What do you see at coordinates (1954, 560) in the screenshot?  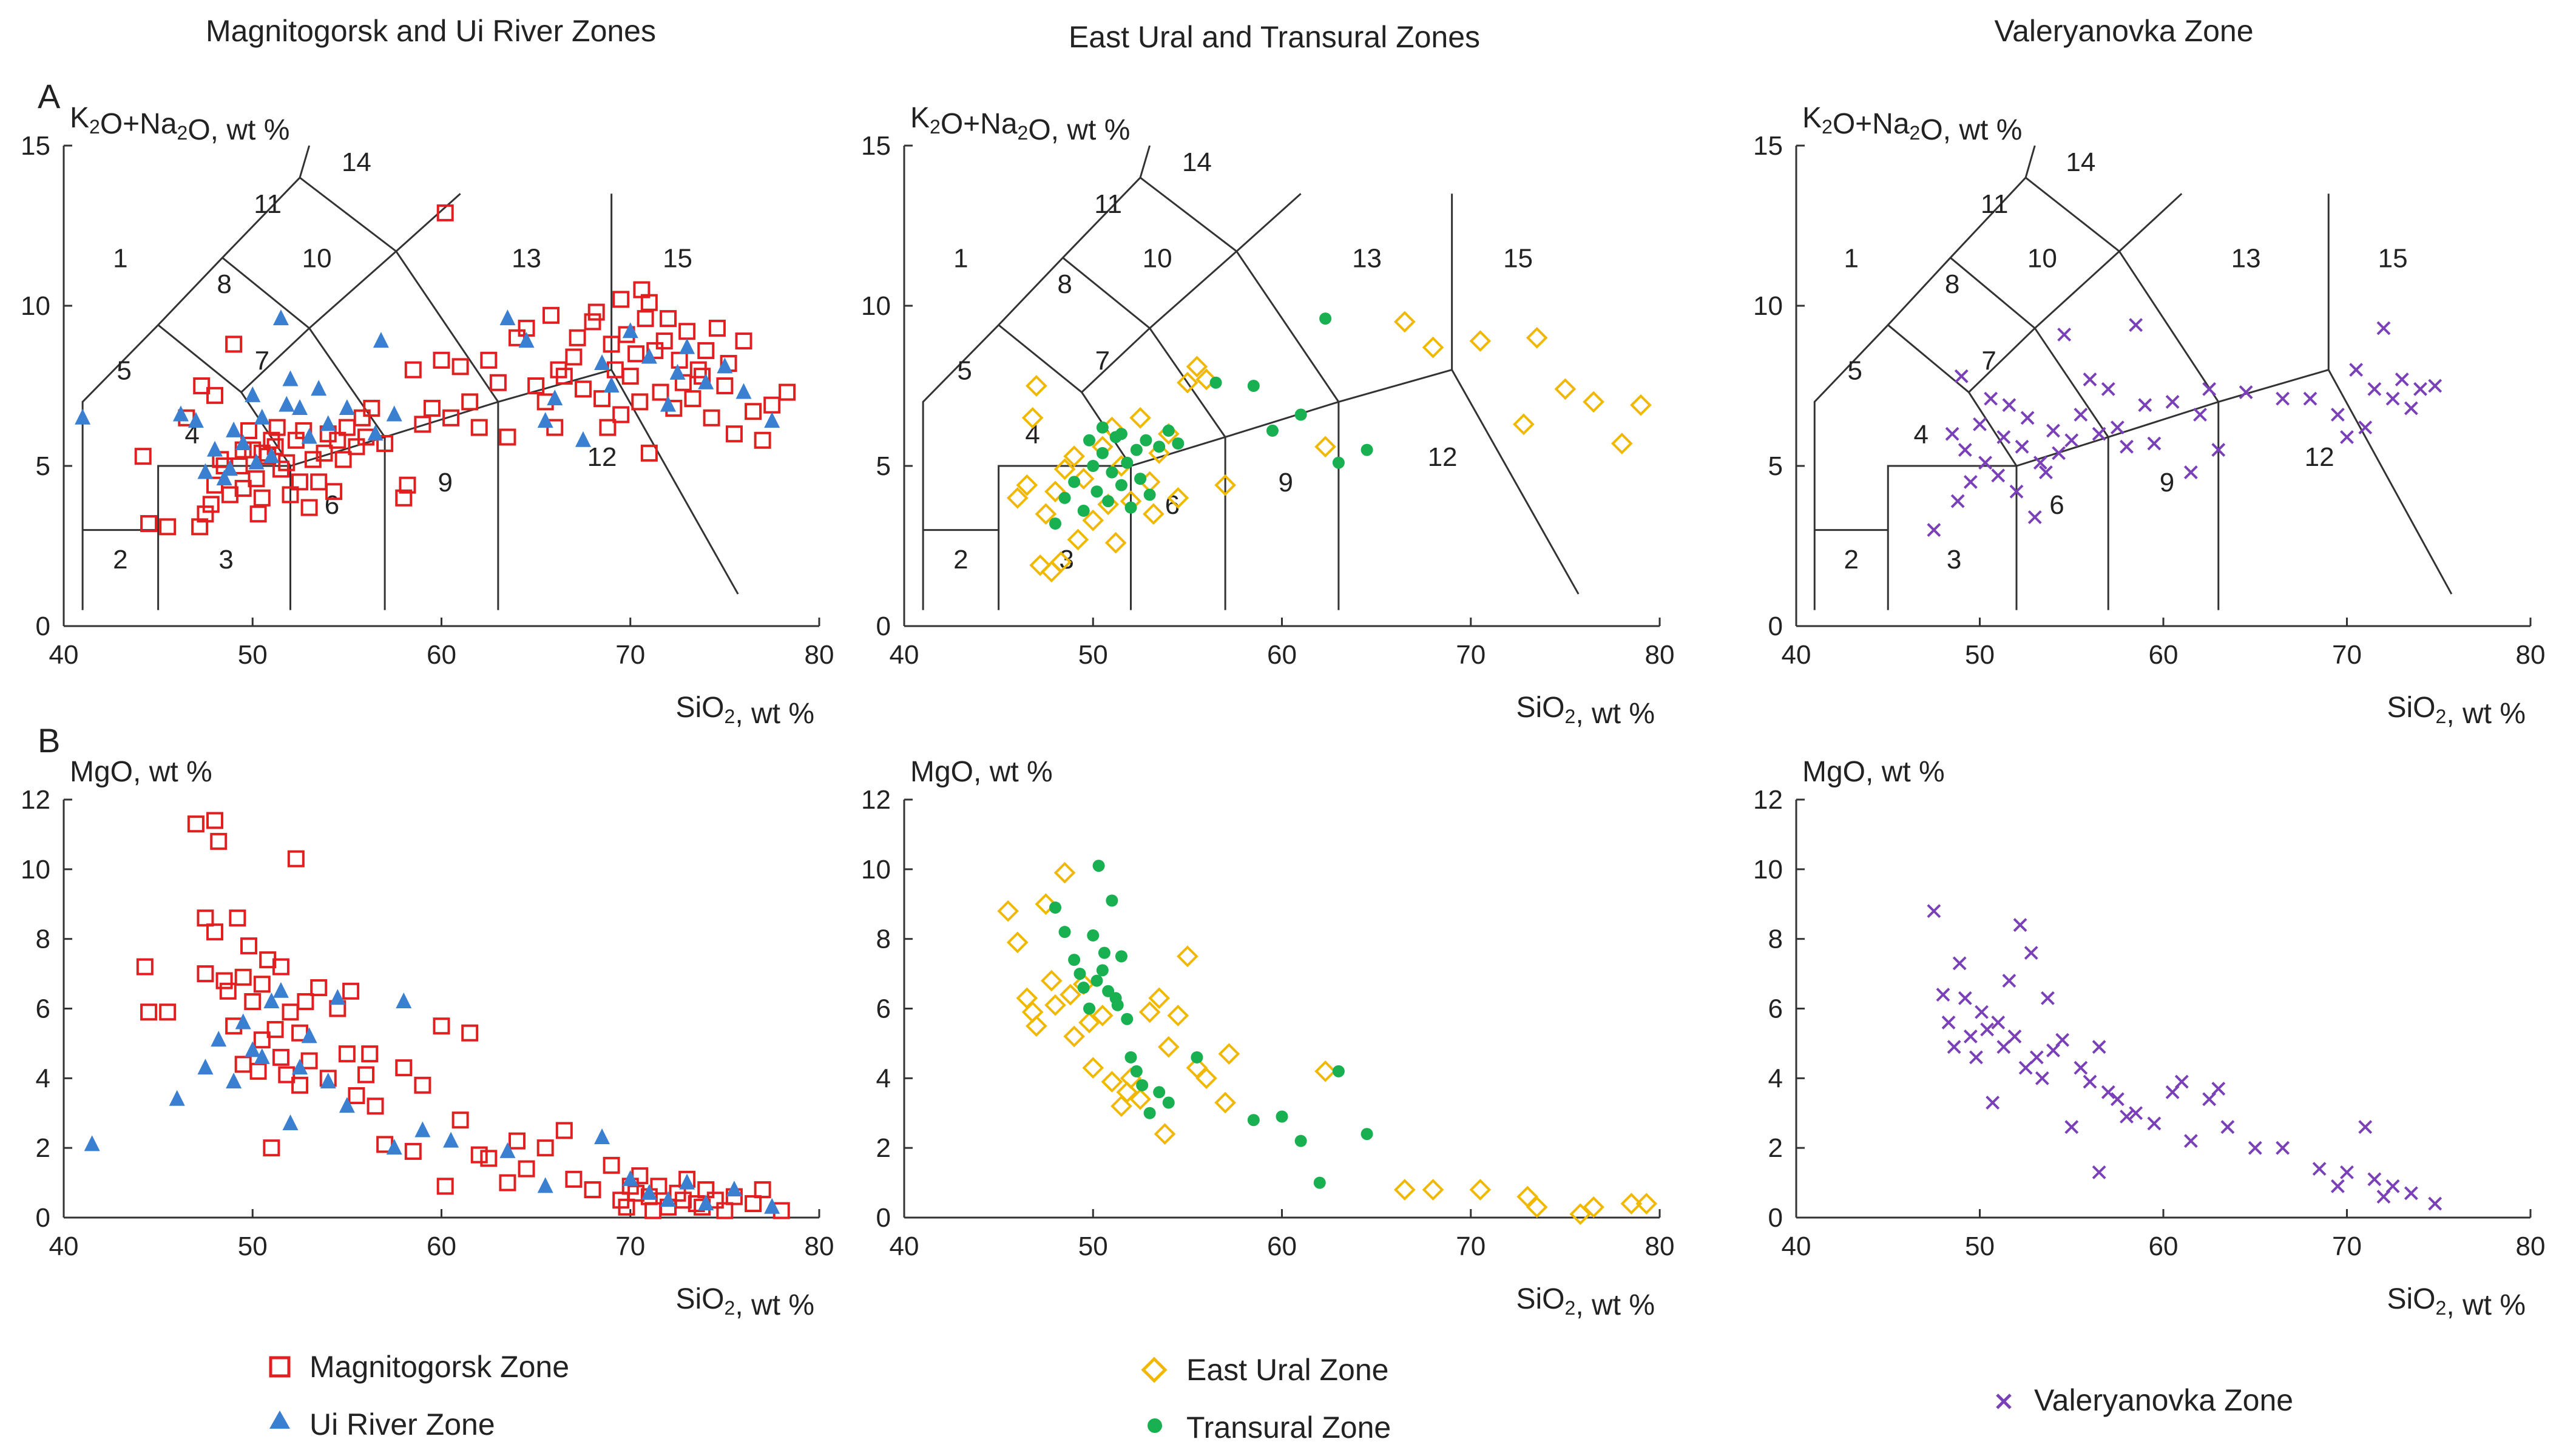 I see `tas-field-label: 3` at bounding box center [1954, 560].